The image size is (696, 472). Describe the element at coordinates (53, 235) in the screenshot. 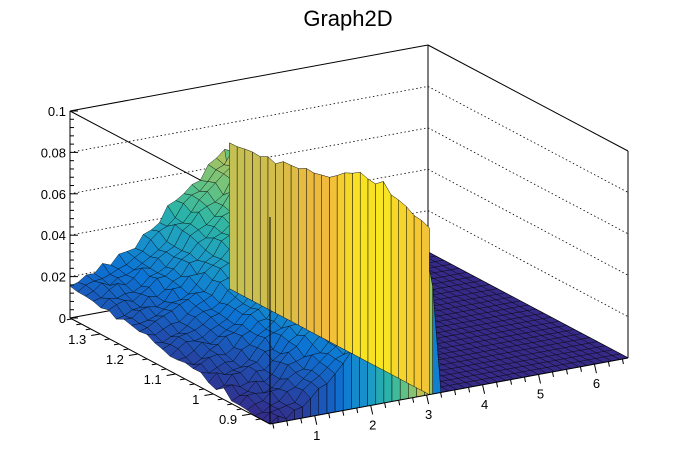

I see `z-tick-label: 0.04` at that location.